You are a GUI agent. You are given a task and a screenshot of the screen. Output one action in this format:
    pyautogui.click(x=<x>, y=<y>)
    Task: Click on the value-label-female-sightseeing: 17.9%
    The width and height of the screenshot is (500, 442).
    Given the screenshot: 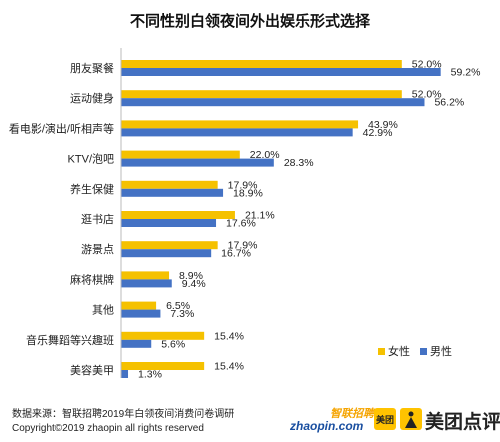 What is the action you would take?
    pyautogui.click(x=243, y=246)
    